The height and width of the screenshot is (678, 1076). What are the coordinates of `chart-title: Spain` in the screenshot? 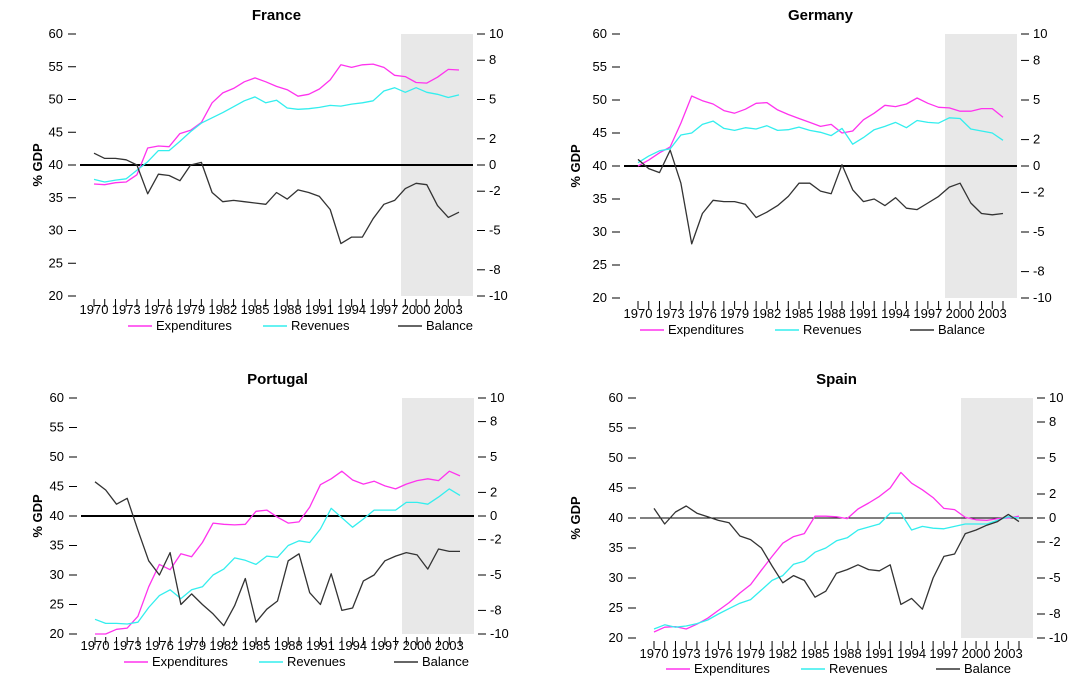 It's located at (836, 379).